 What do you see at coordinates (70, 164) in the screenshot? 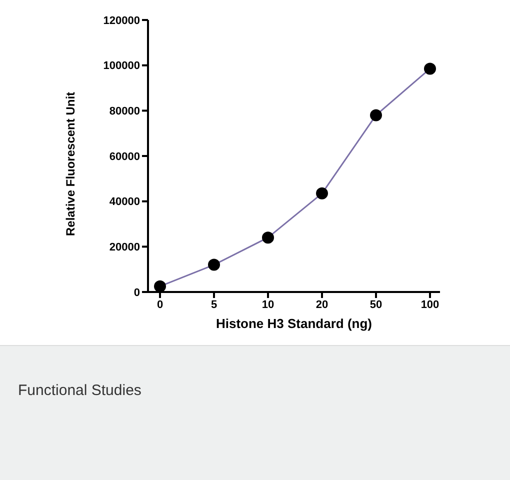
I see `y-axis-title: Relative Fluorescent Unit` at bounding box center [70, 164].